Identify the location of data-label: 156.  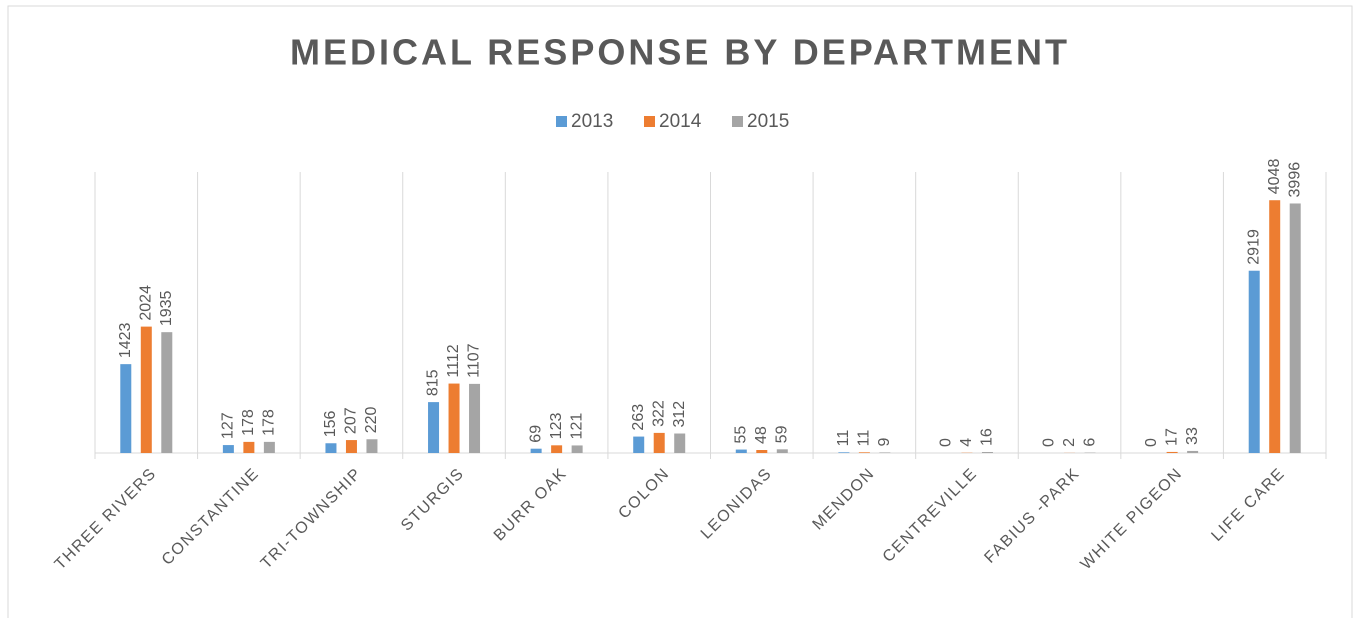
(330, 423).